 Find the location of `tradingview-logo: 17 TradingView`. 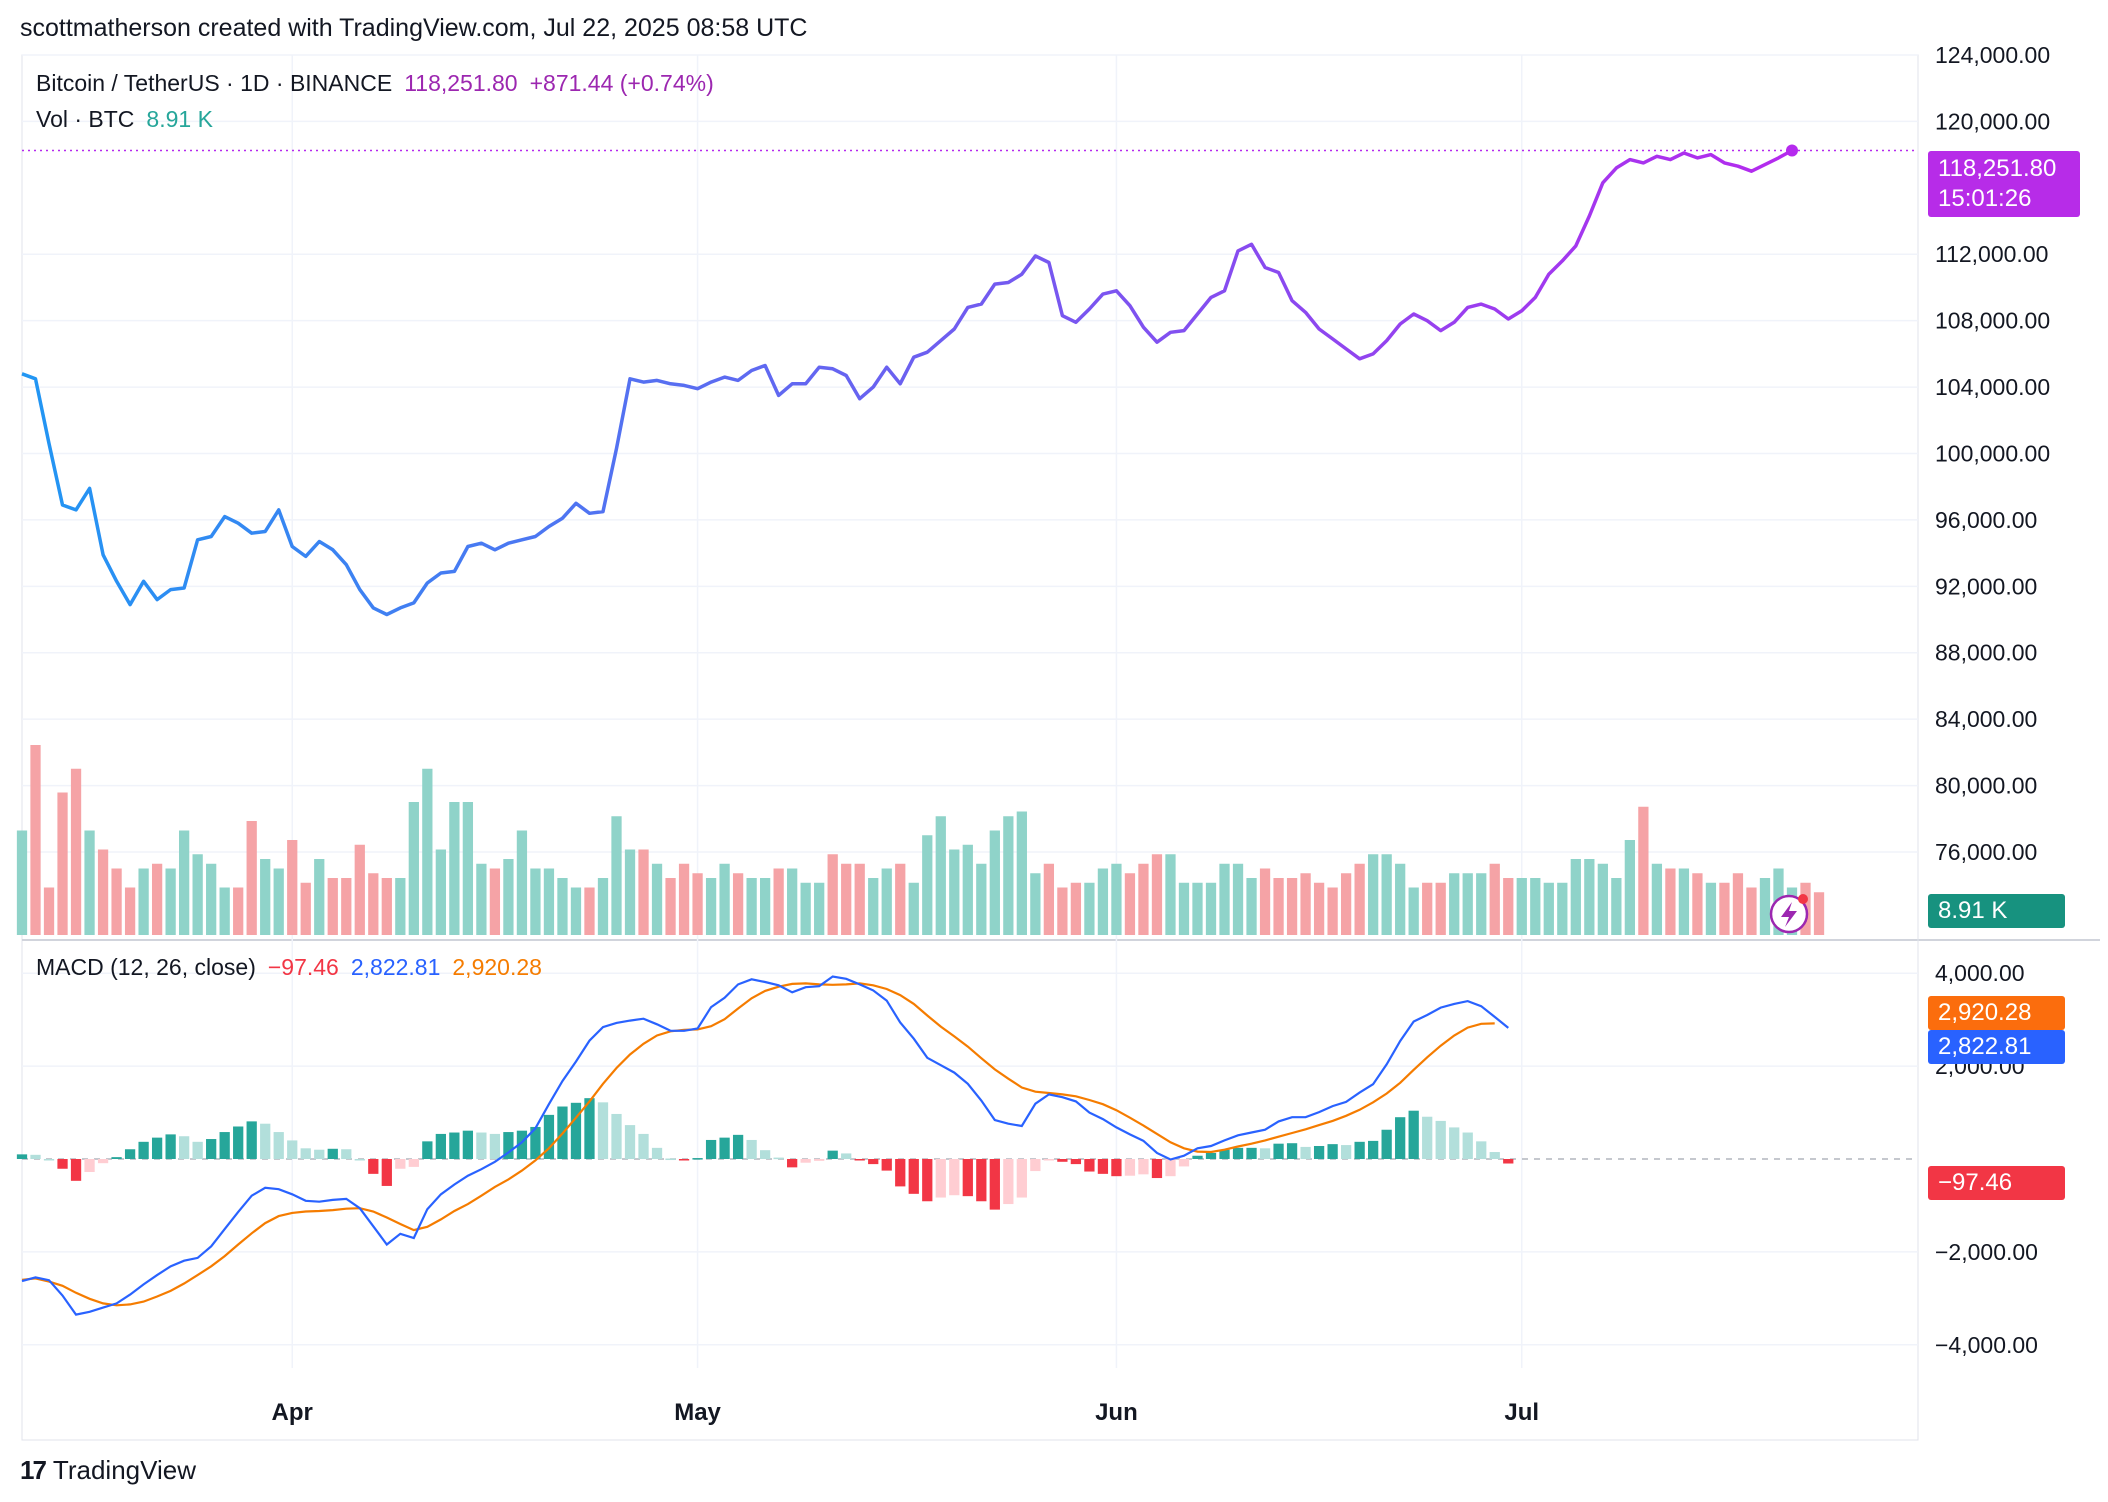

tradingview-logo: 17 TradingView is located at coordinates (108, 1470).